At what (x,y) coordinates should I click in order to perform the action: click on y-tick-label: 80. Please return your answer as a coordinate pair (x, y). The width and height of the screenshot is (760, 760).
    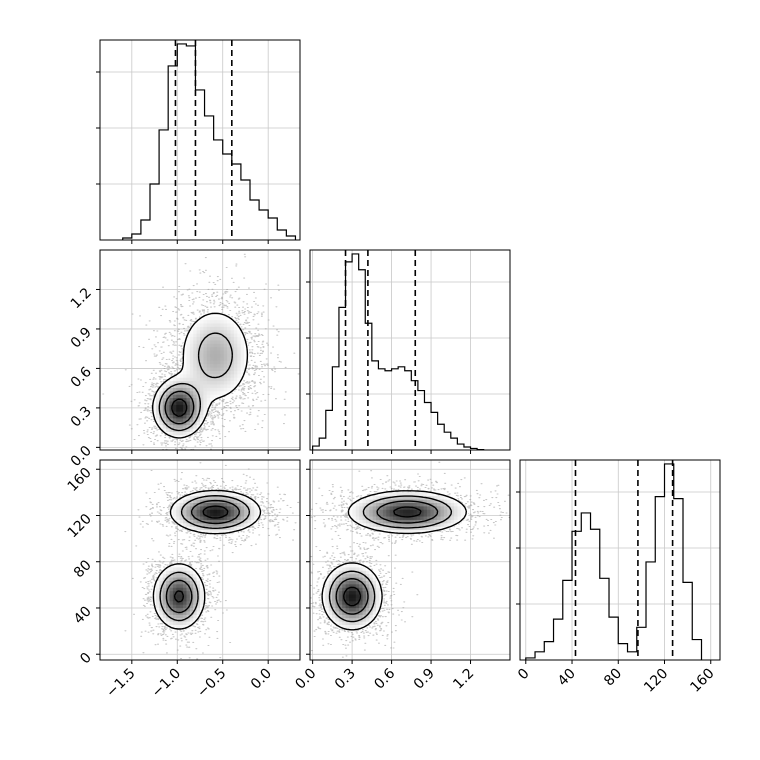
    Looking at the image, I should click on (83, 569).